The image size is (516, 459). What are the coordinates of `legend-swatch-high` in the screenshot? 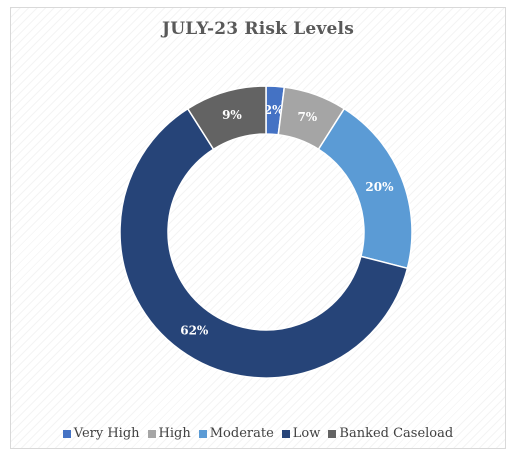 It's located at (151, 433).